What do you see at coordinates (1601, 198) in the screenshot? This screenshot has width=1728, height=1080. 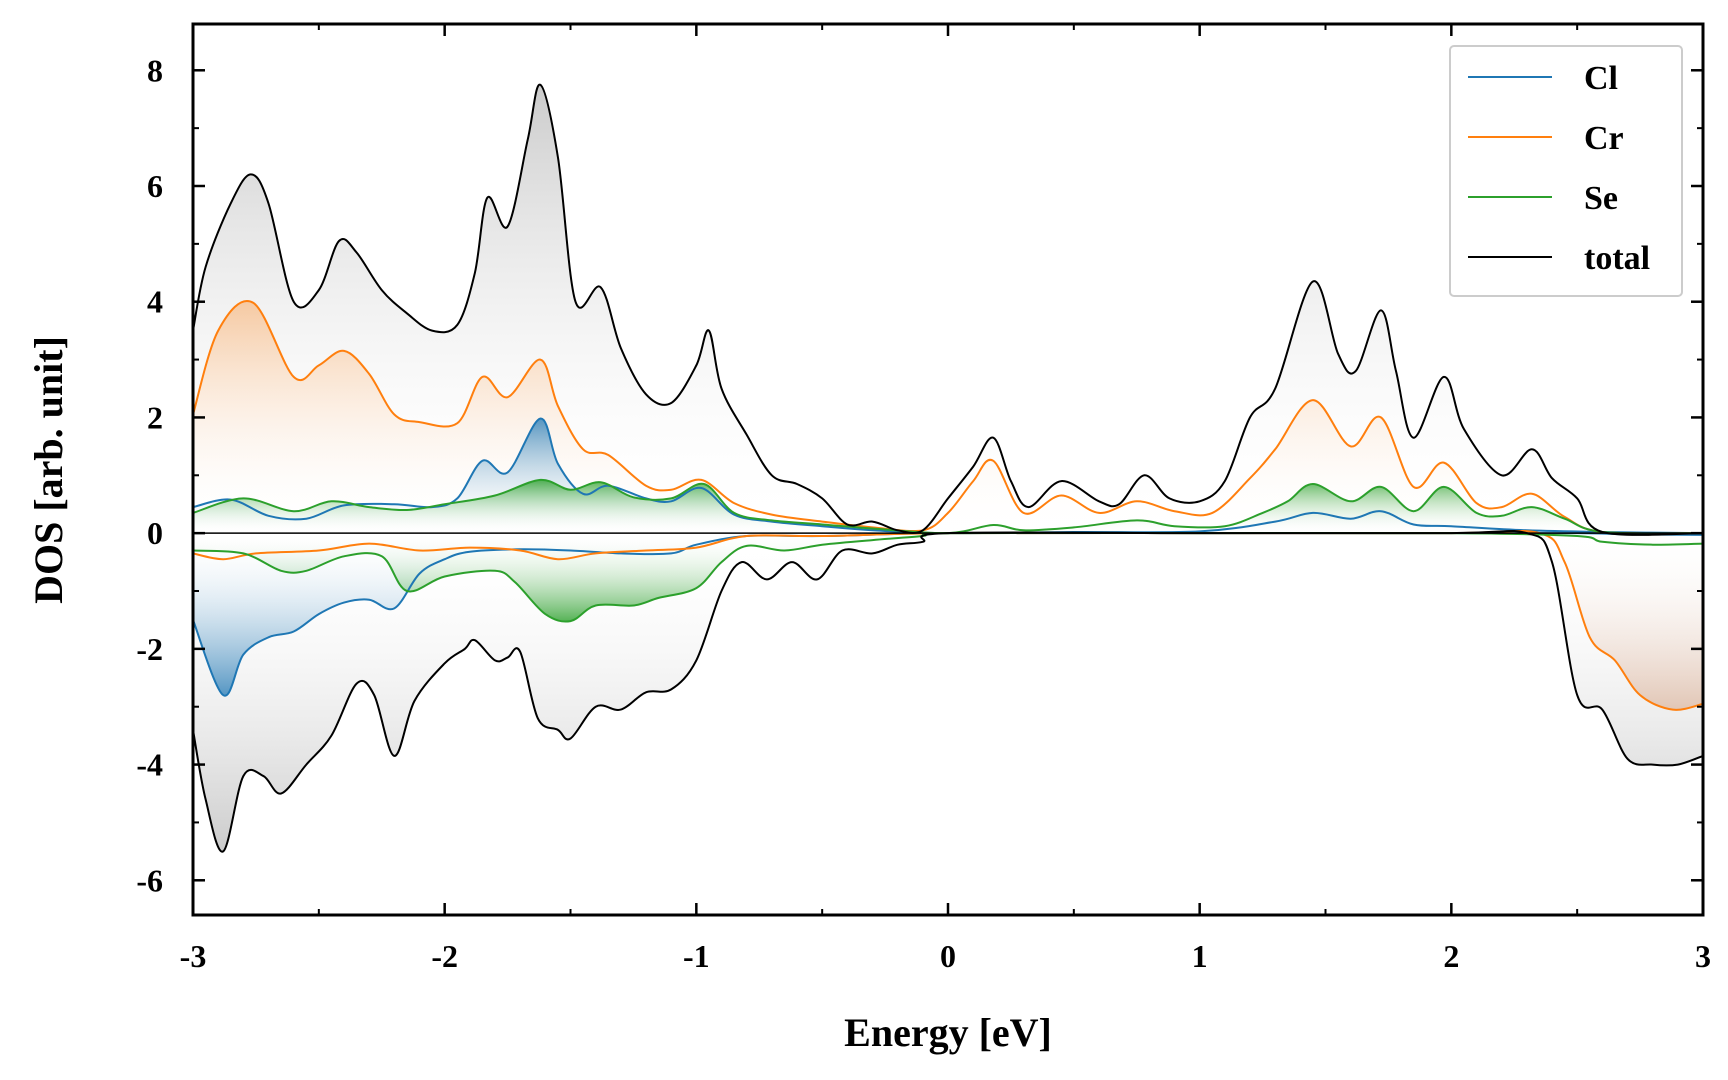 I see `legend-label-Se: Se` at bounding box center [1601, 198].